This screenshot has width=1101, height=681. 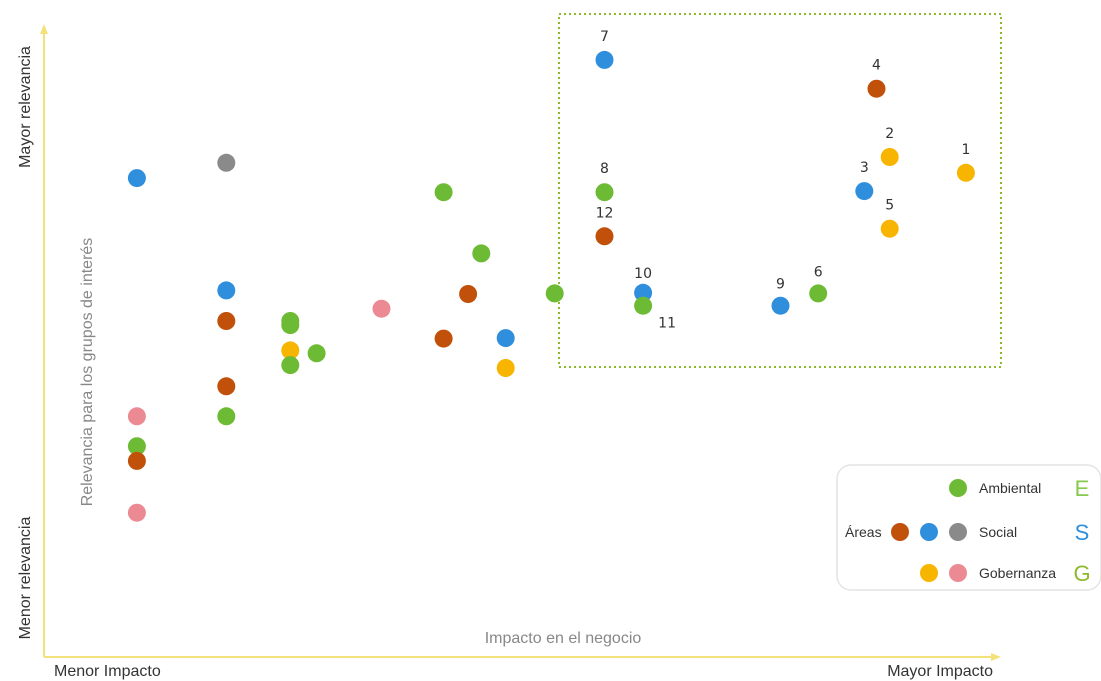 What do you see at coordinates (1082, 532) in the screenshot?
I see `legend-letter-s: S` at bounding box center [1082, 532].